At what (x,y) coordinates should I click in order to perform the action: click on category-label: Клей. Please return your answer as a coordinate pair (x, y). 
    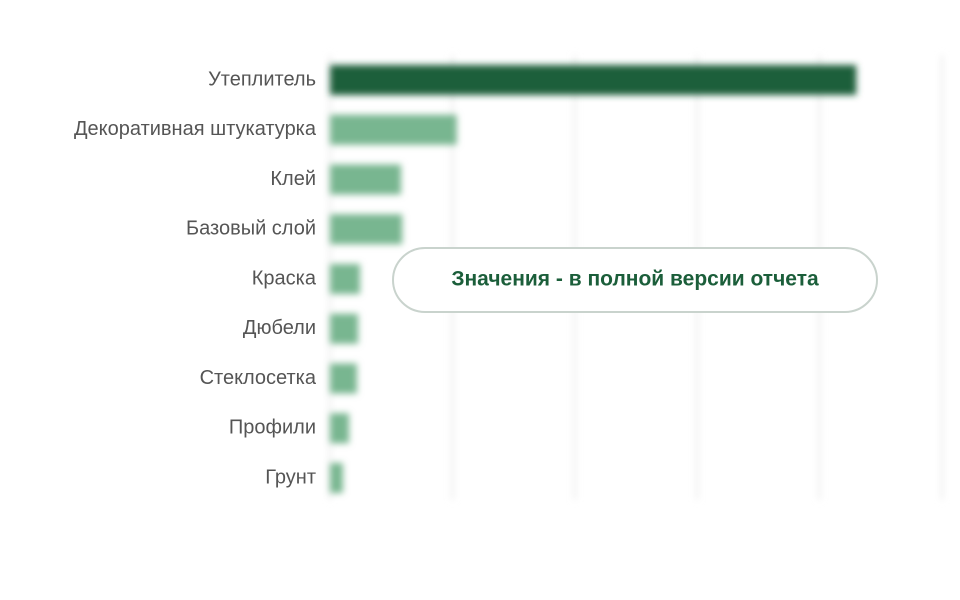
    Looking at the image, I should click on (293, 179).